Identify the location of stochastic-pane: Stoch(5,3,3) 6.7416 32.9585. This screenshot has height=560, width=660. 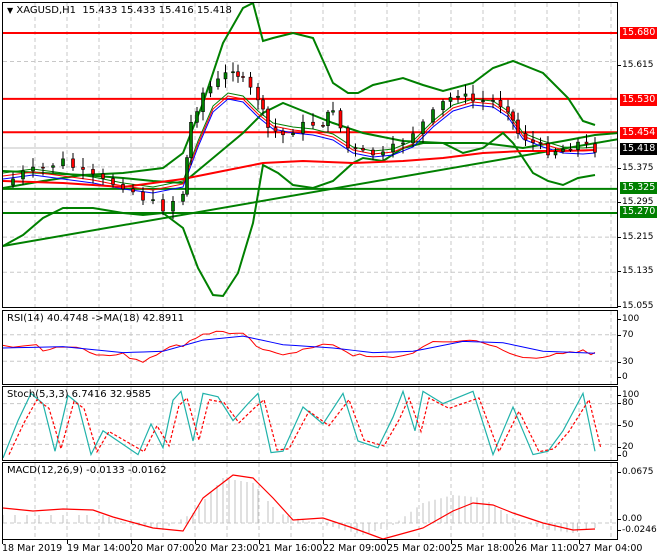
(310, 423).